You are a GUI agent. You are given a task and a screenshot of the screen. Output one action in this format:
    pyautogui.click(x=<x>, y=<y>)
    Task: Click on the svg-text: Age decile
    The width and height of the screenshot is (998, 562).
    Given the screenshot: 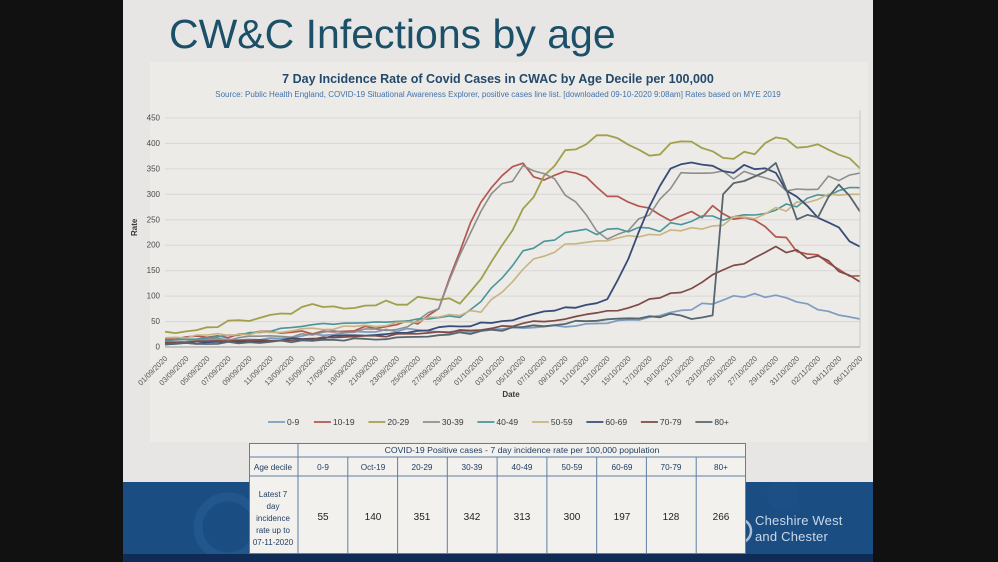 What is the action you would take?
    pyautogui.click(x=273, y=467)
    